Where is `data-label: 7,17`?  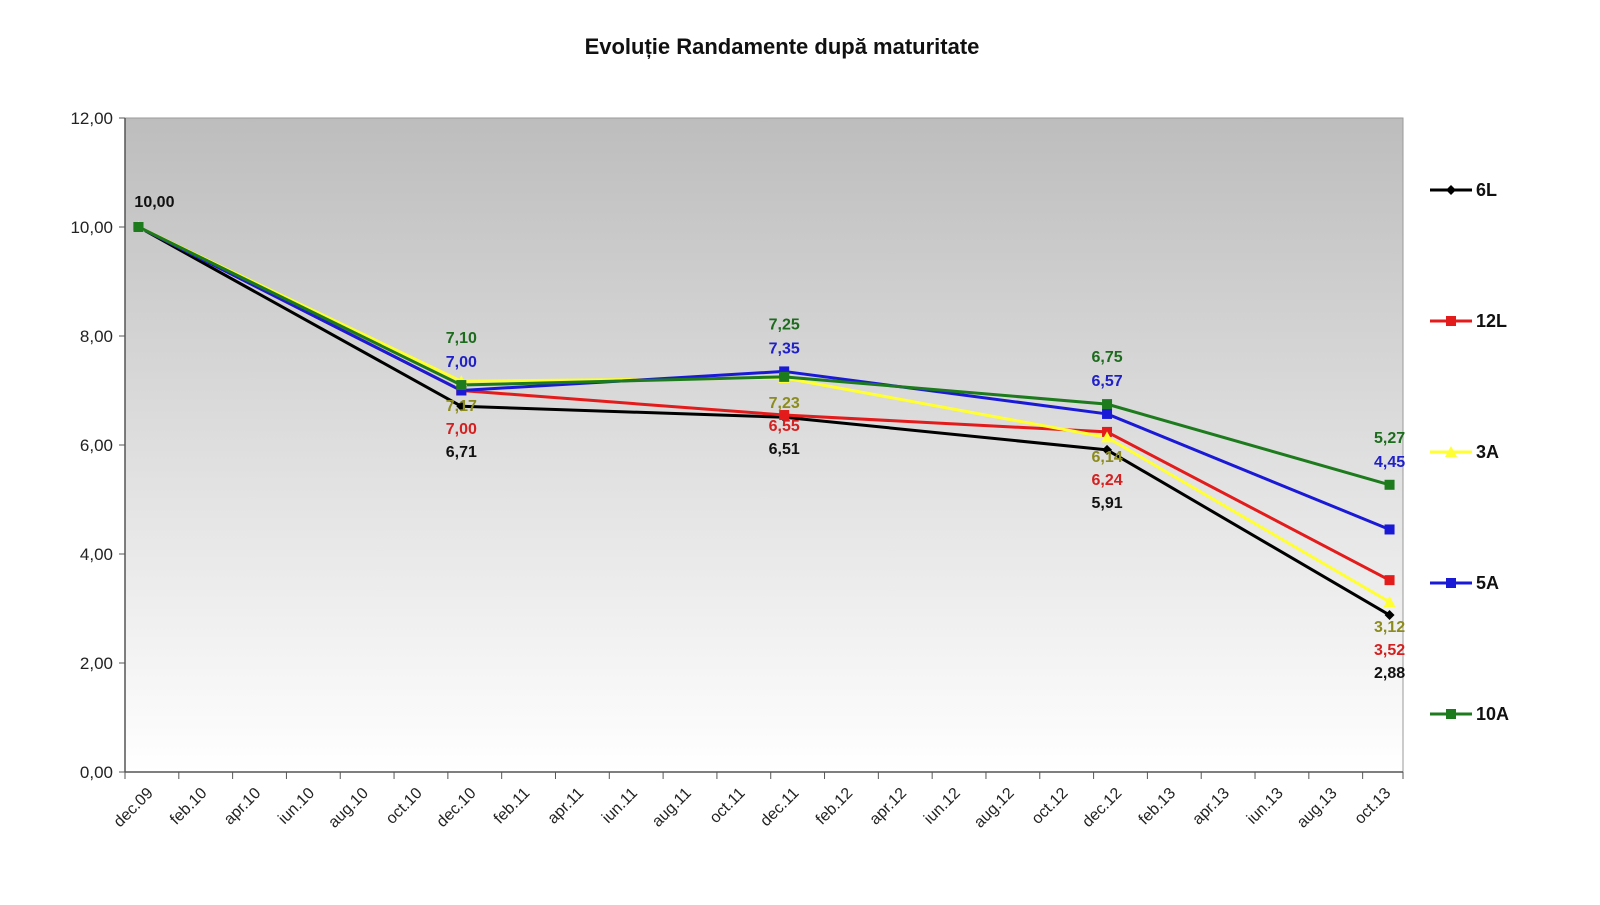 data-label: 7,17 is located at coordinates (461, 406).